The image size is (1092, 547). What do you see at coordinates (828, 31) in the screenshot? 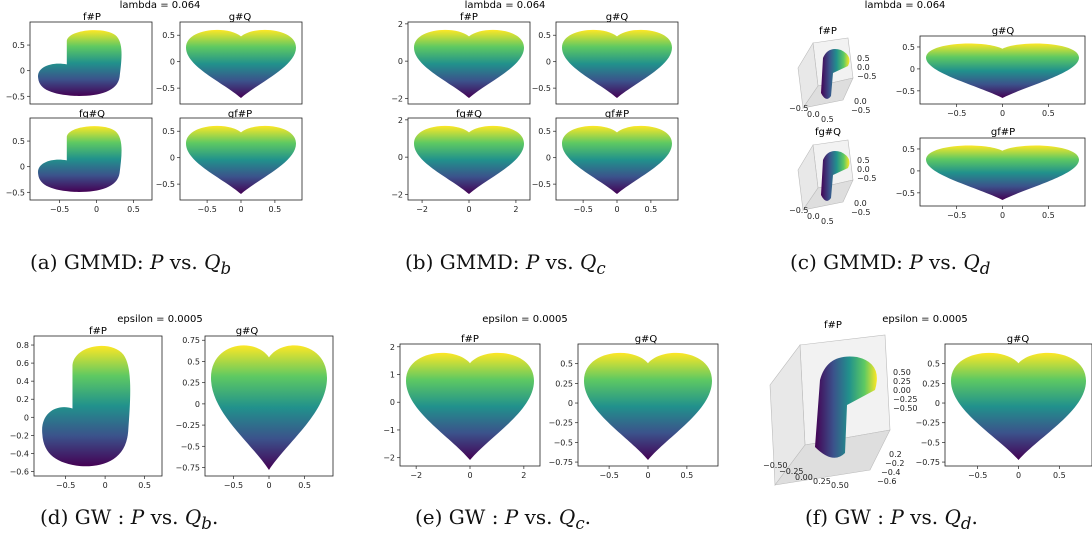
I see `title-c-fP: f#P` at bounding box center [828, 31].